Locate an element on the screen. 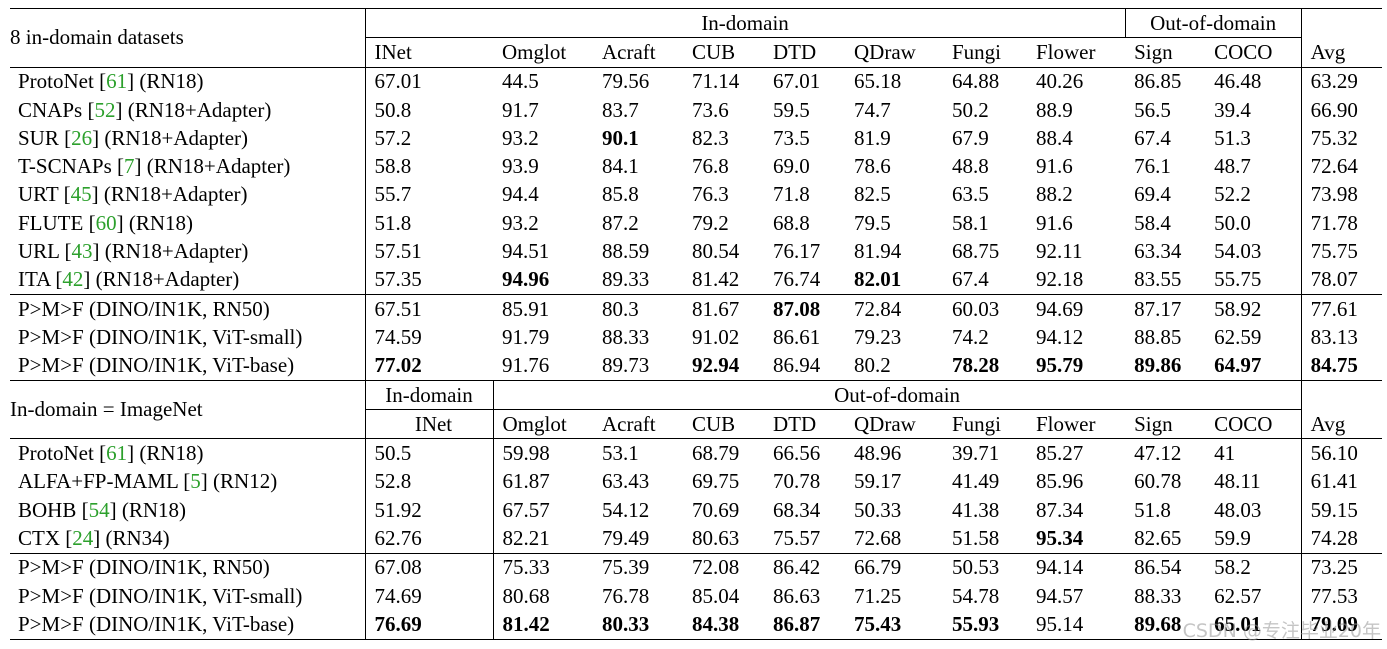 The width and height of the screenshot is (1387, 649). table-cell: 50.5 is located at coordinates (429, 453).